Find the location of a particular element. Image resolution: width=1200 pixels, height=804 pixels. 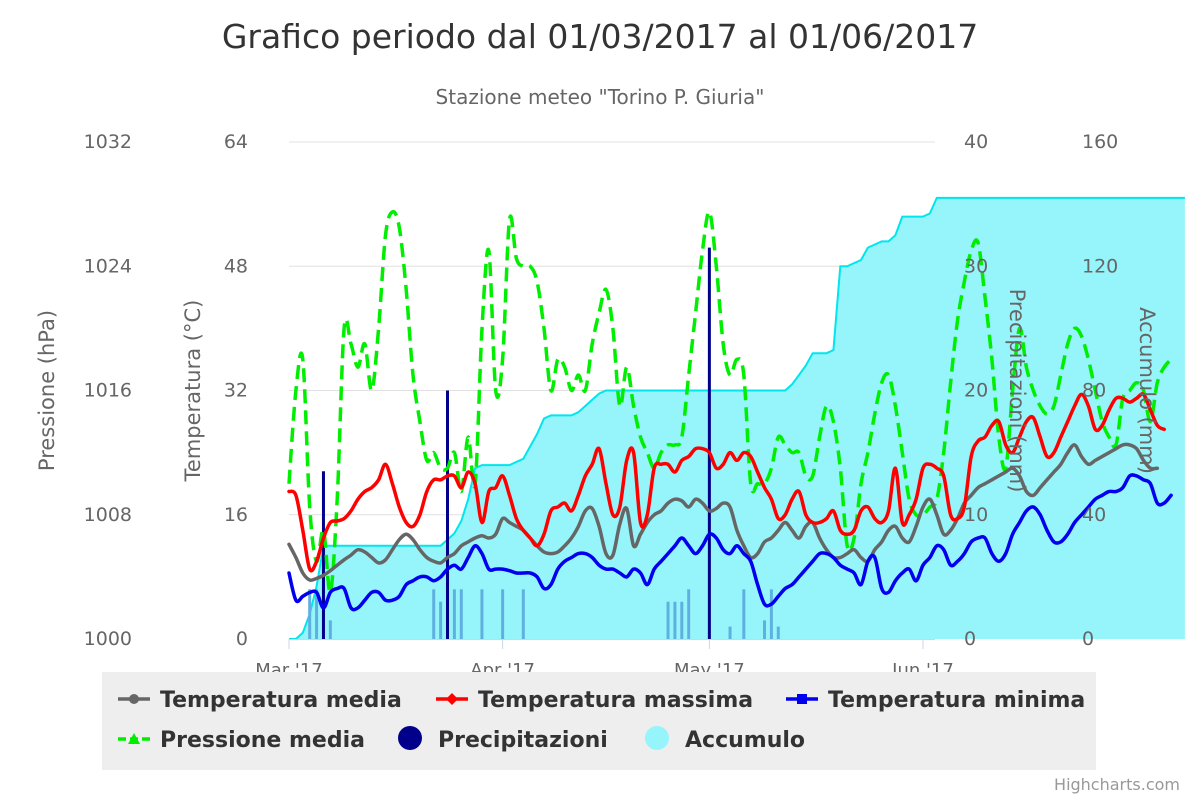

legend-label: Pressione media is located at coordinates (262, 740).